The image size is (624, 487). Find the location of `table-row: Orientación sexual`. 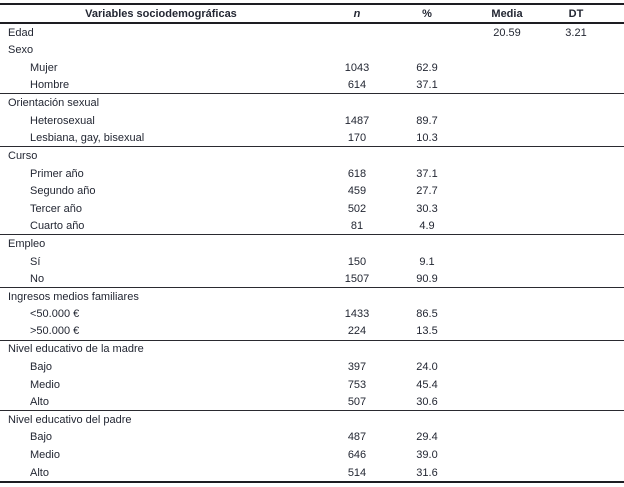

table-row: Orientación sexual is located at coordinates (312, 103).